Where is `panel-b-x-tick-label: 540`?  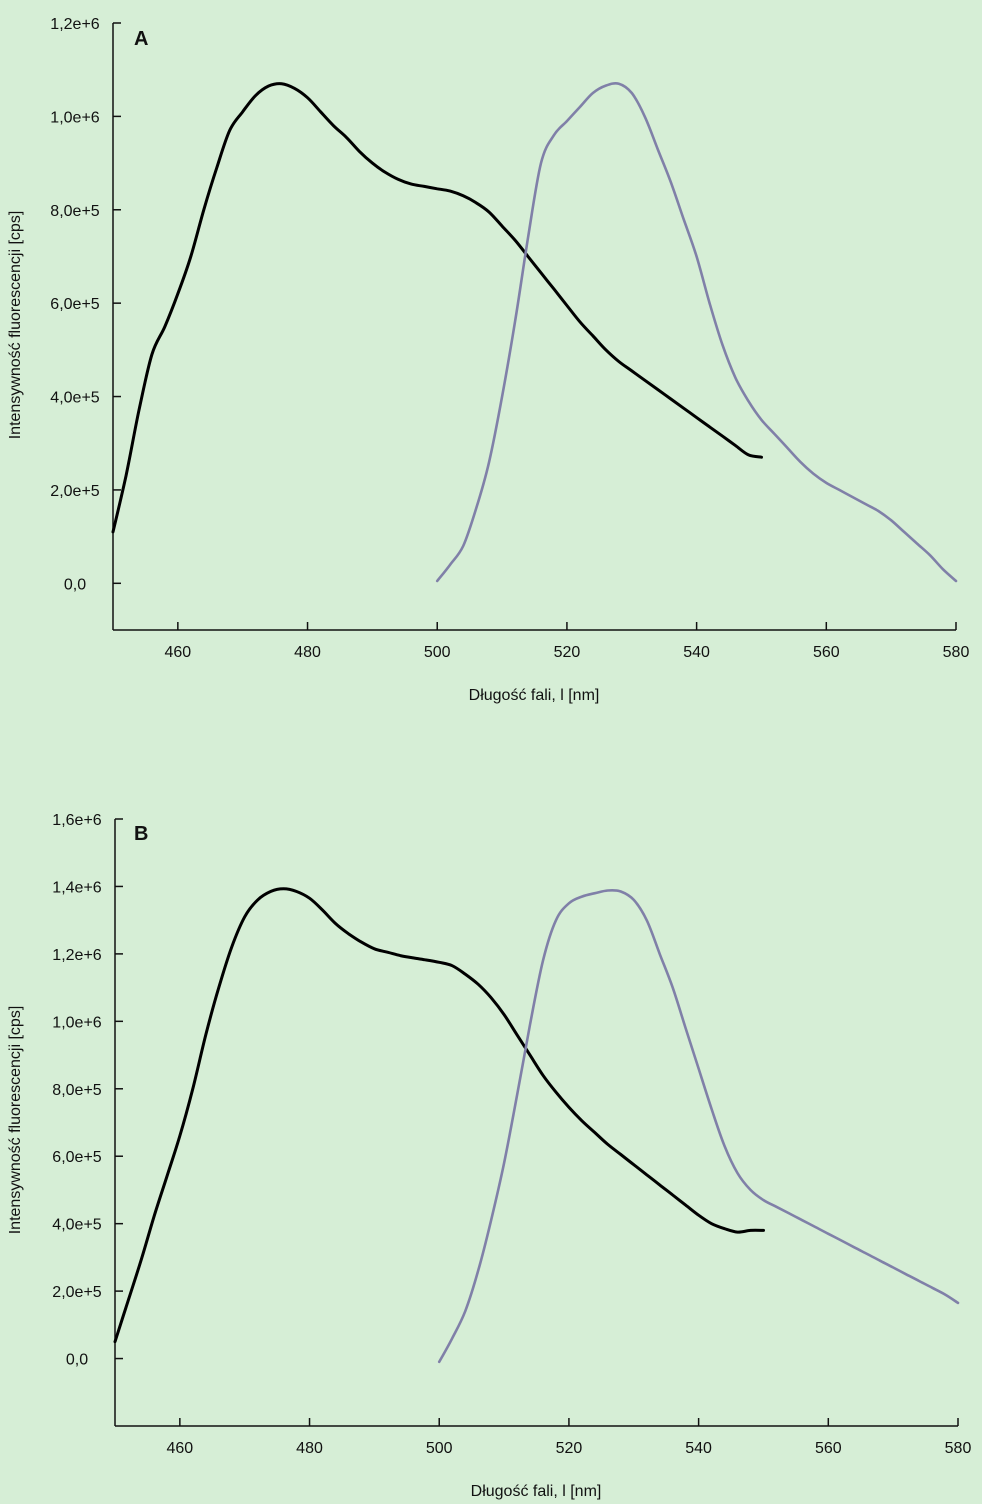
panel-b-x-tick-label: 540 is located at coordinates (698, 1448).